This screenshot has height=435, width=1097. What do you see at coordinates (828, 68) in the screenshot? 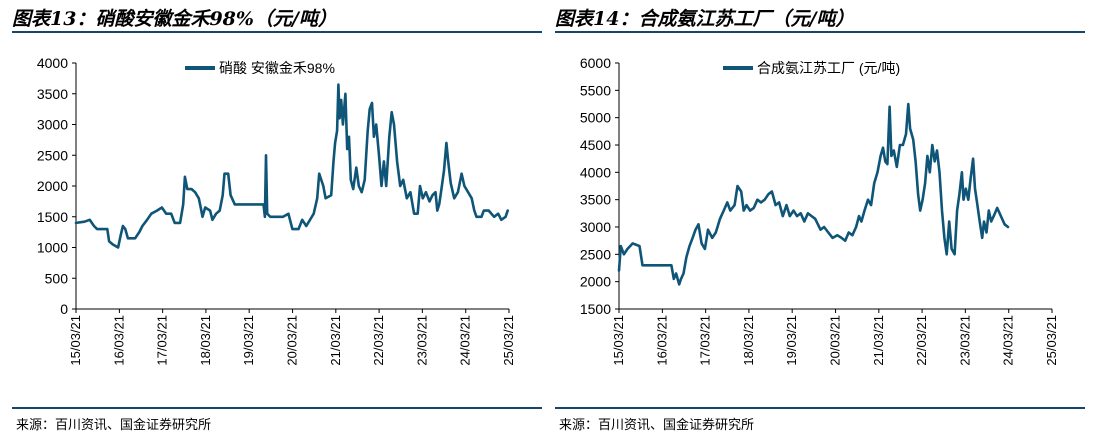
I see `legend-label: 合成氨江苏工厂 (元/吨)` at bounding box center [828, 68].